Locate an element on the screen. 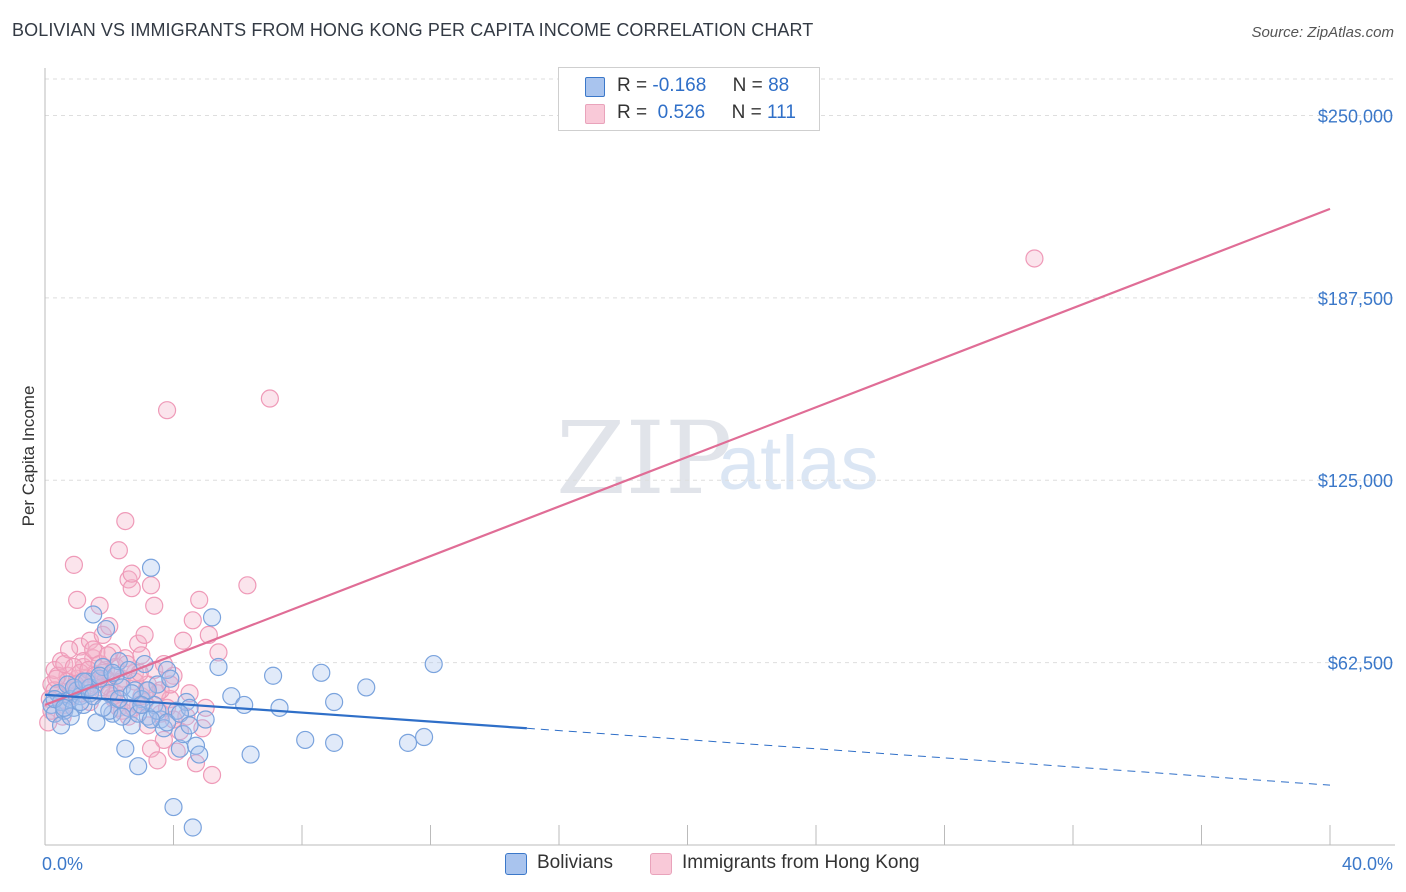 This screenshot has height=892, width=1406. n-value: 88 is located at coordinates (779, 85).